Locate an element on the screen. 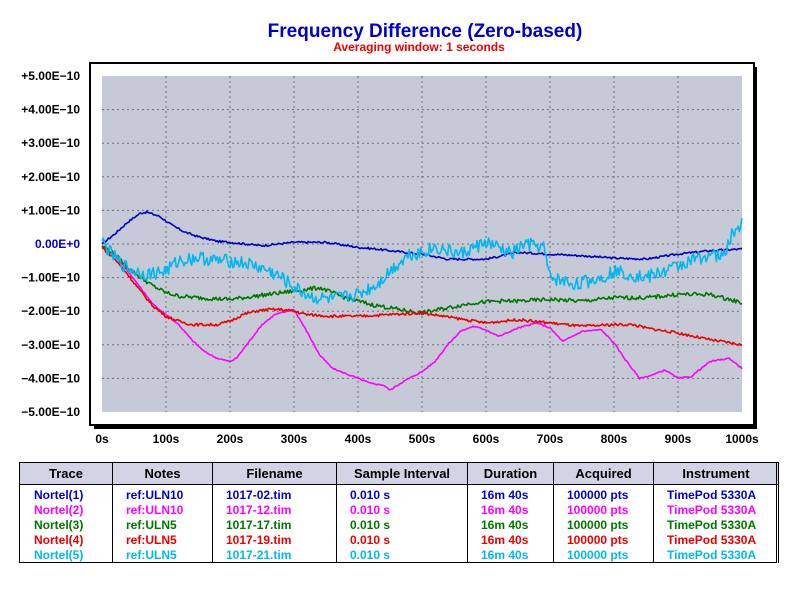 Image resolution: width=800 pixels, height=600 pixels. legend-cell-trace: Nortel(1) is located at coordinates (66, 493).